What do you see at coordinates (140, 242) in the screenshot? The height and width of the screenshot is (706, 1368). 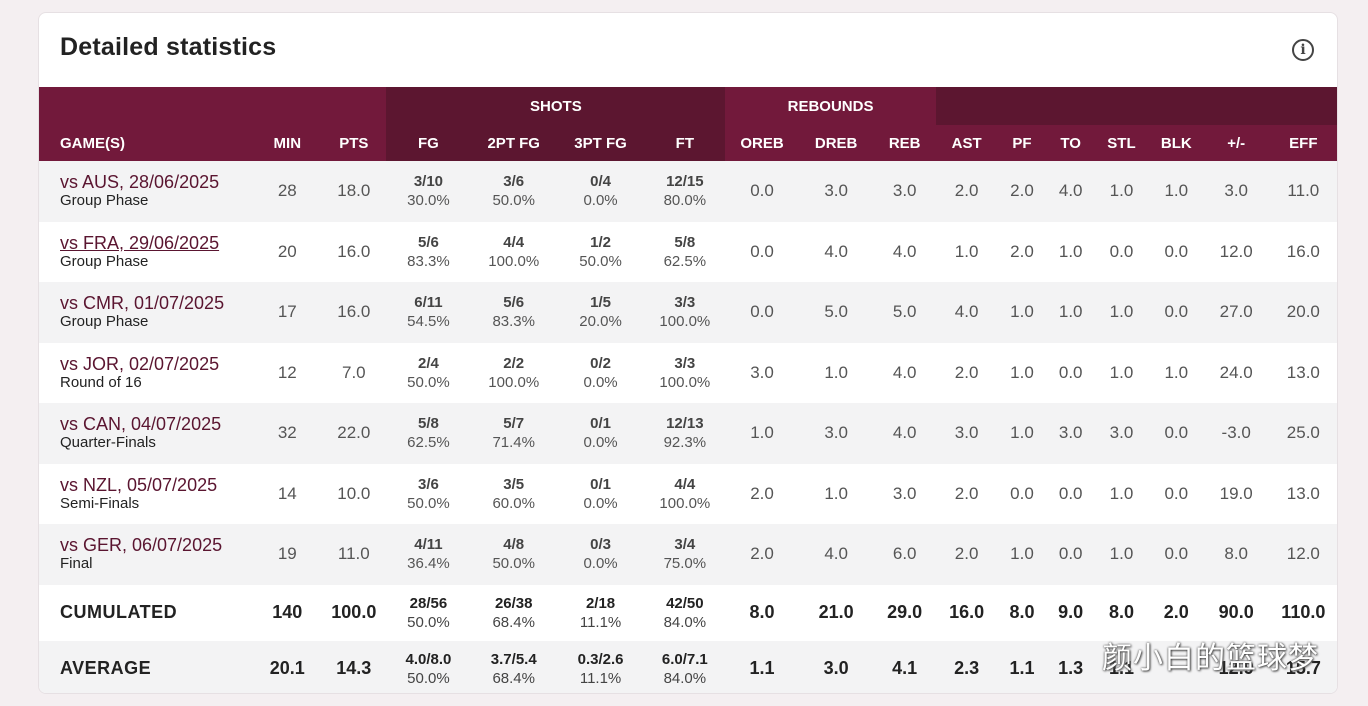 I see `game-link: vs FRA, 29/06/2025` at bounding box center [140, 242].